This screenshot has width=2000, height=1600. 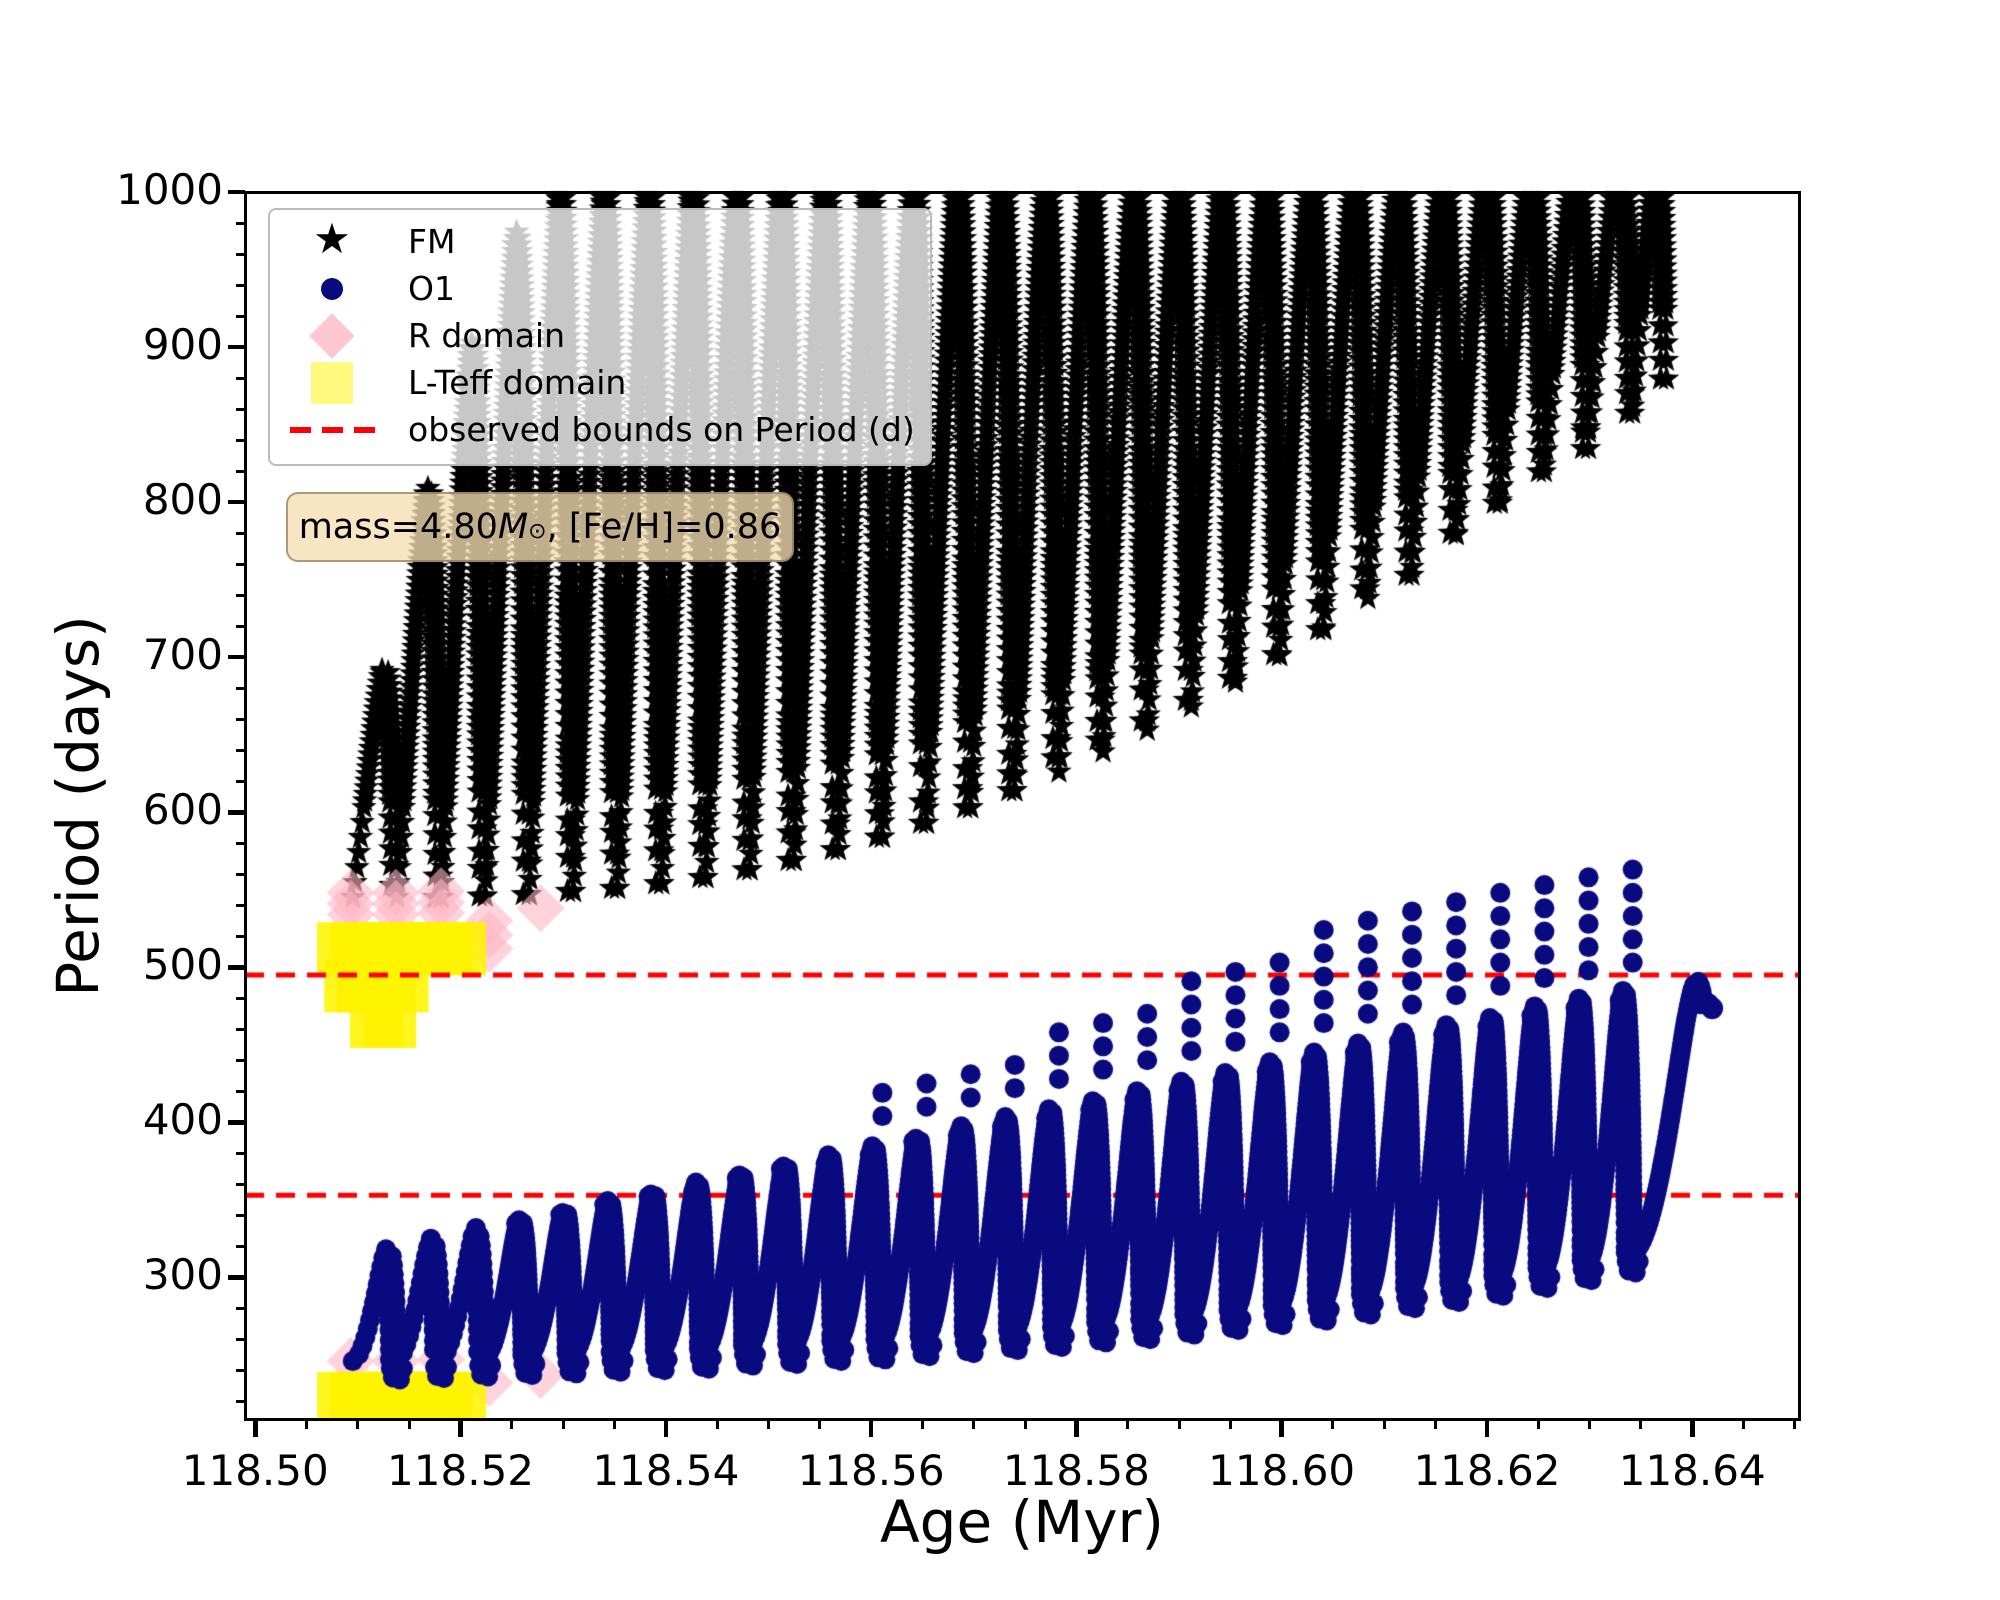 I want to click on x-tick-label: 118.54, so click(x=666, y=1470).